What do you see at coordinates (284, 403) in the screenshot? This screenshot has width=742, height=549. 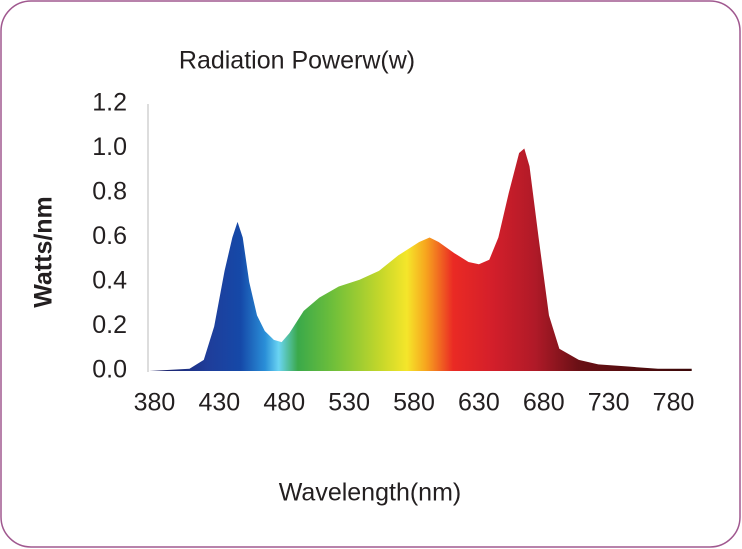 I see `x-tick-label: 480` at bounding box center [284, 403].